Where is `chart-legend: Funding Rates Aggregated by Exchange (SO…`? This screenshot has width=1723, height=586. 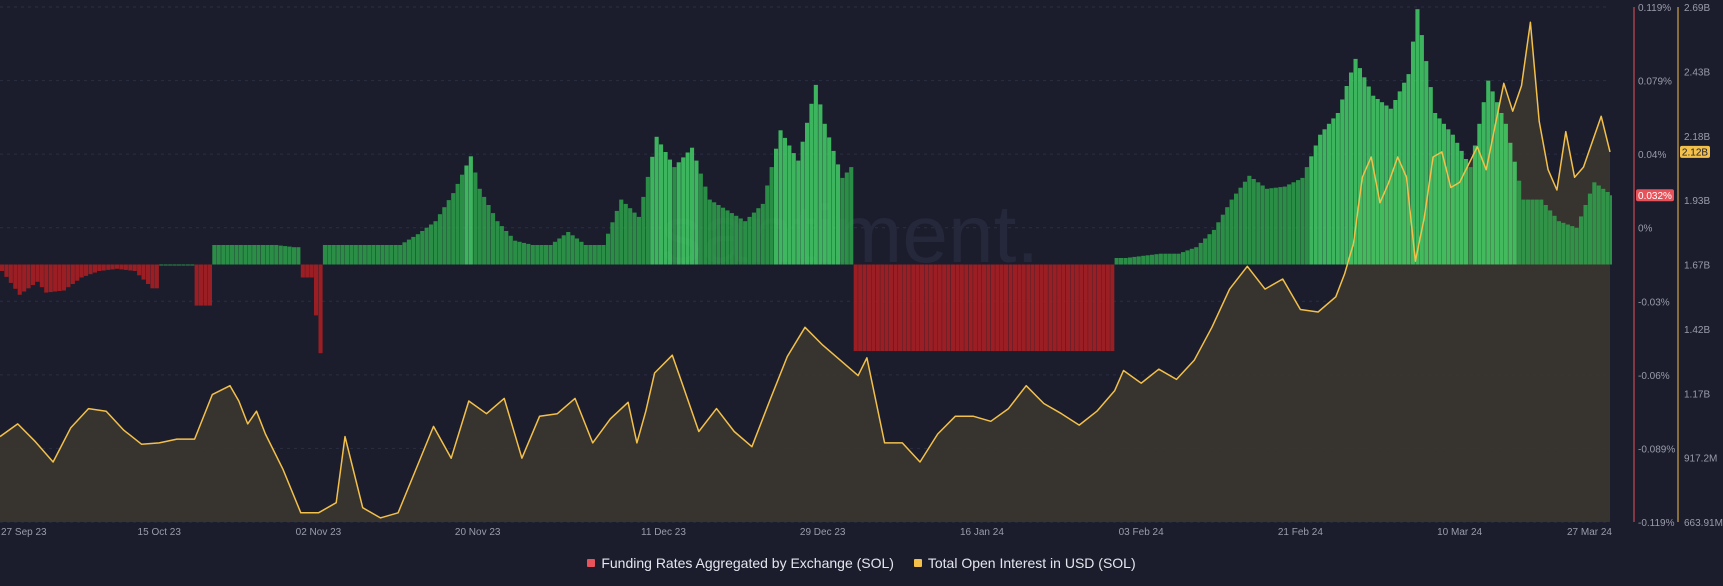
chart-legend: Funding Rates Aggregated by Exchange (SO… is located at coordinates (861, 562).